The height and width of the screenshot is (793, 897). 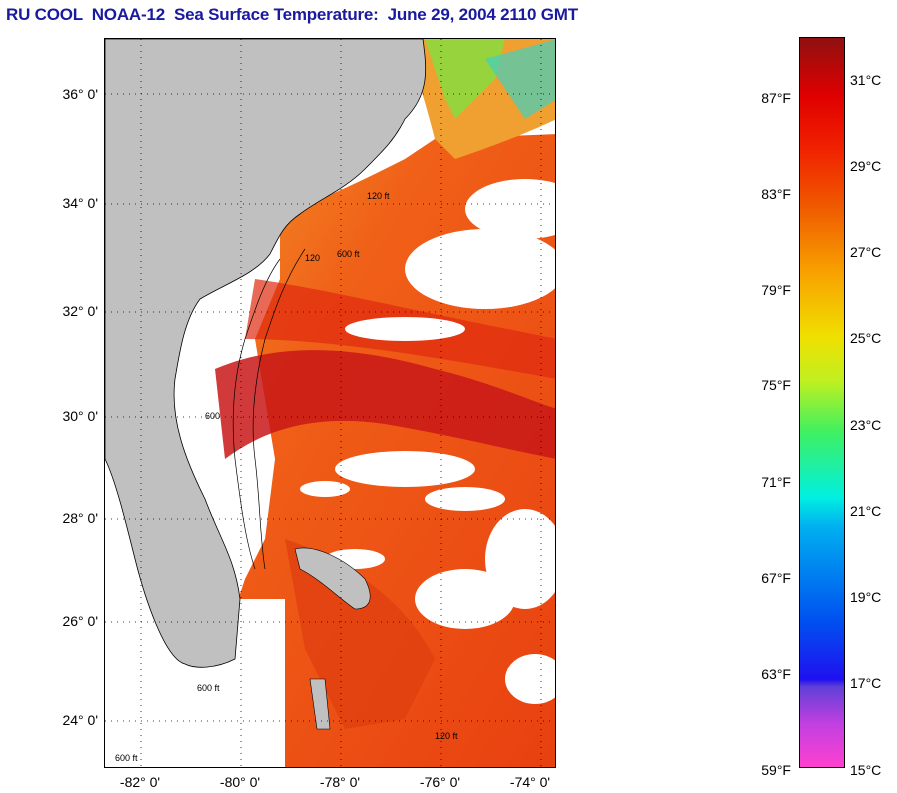 What do you see at coordinates (80, 621) in the screenshot?
I see `lat-label: 26° 0'` at bounding box center [80, 621].